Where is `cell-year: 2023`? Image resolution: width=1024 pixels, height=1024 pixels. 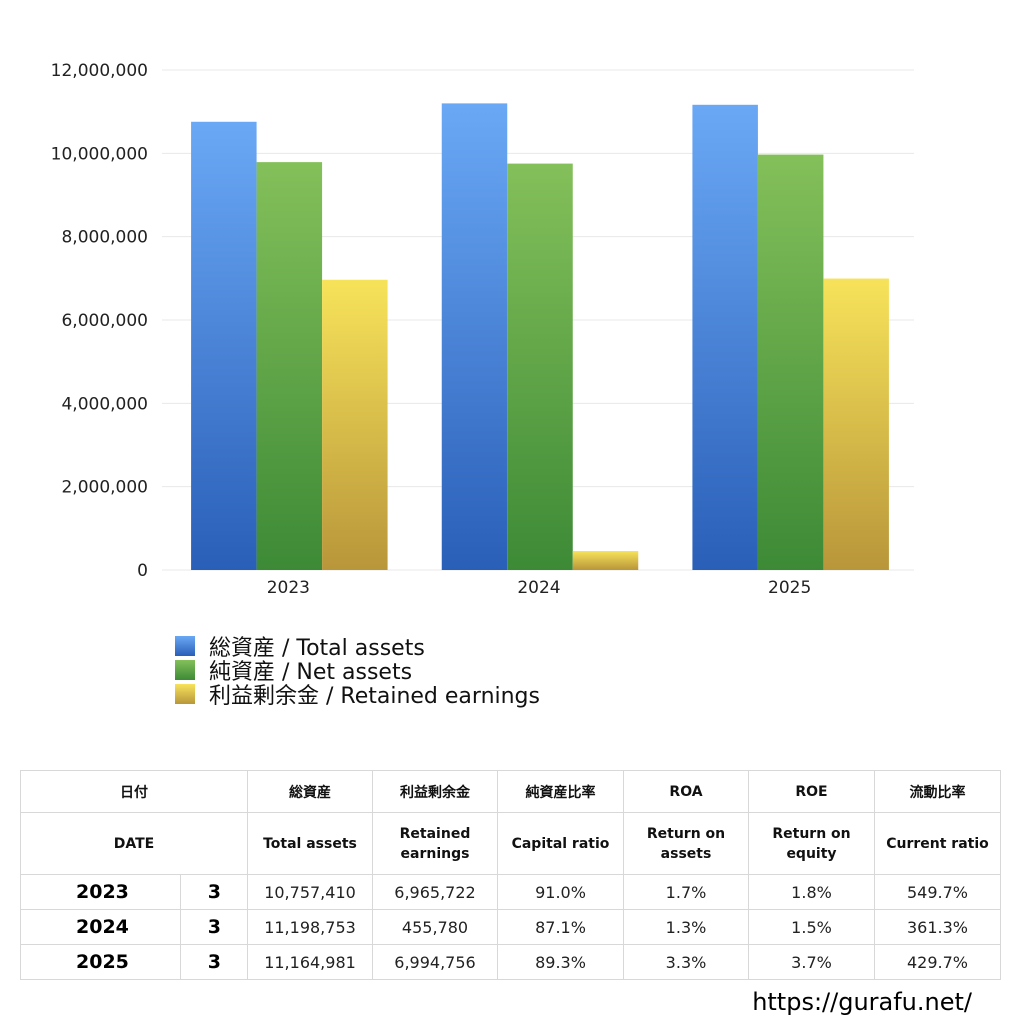 cell-year: 2023 is located at coordinates (100, 892).